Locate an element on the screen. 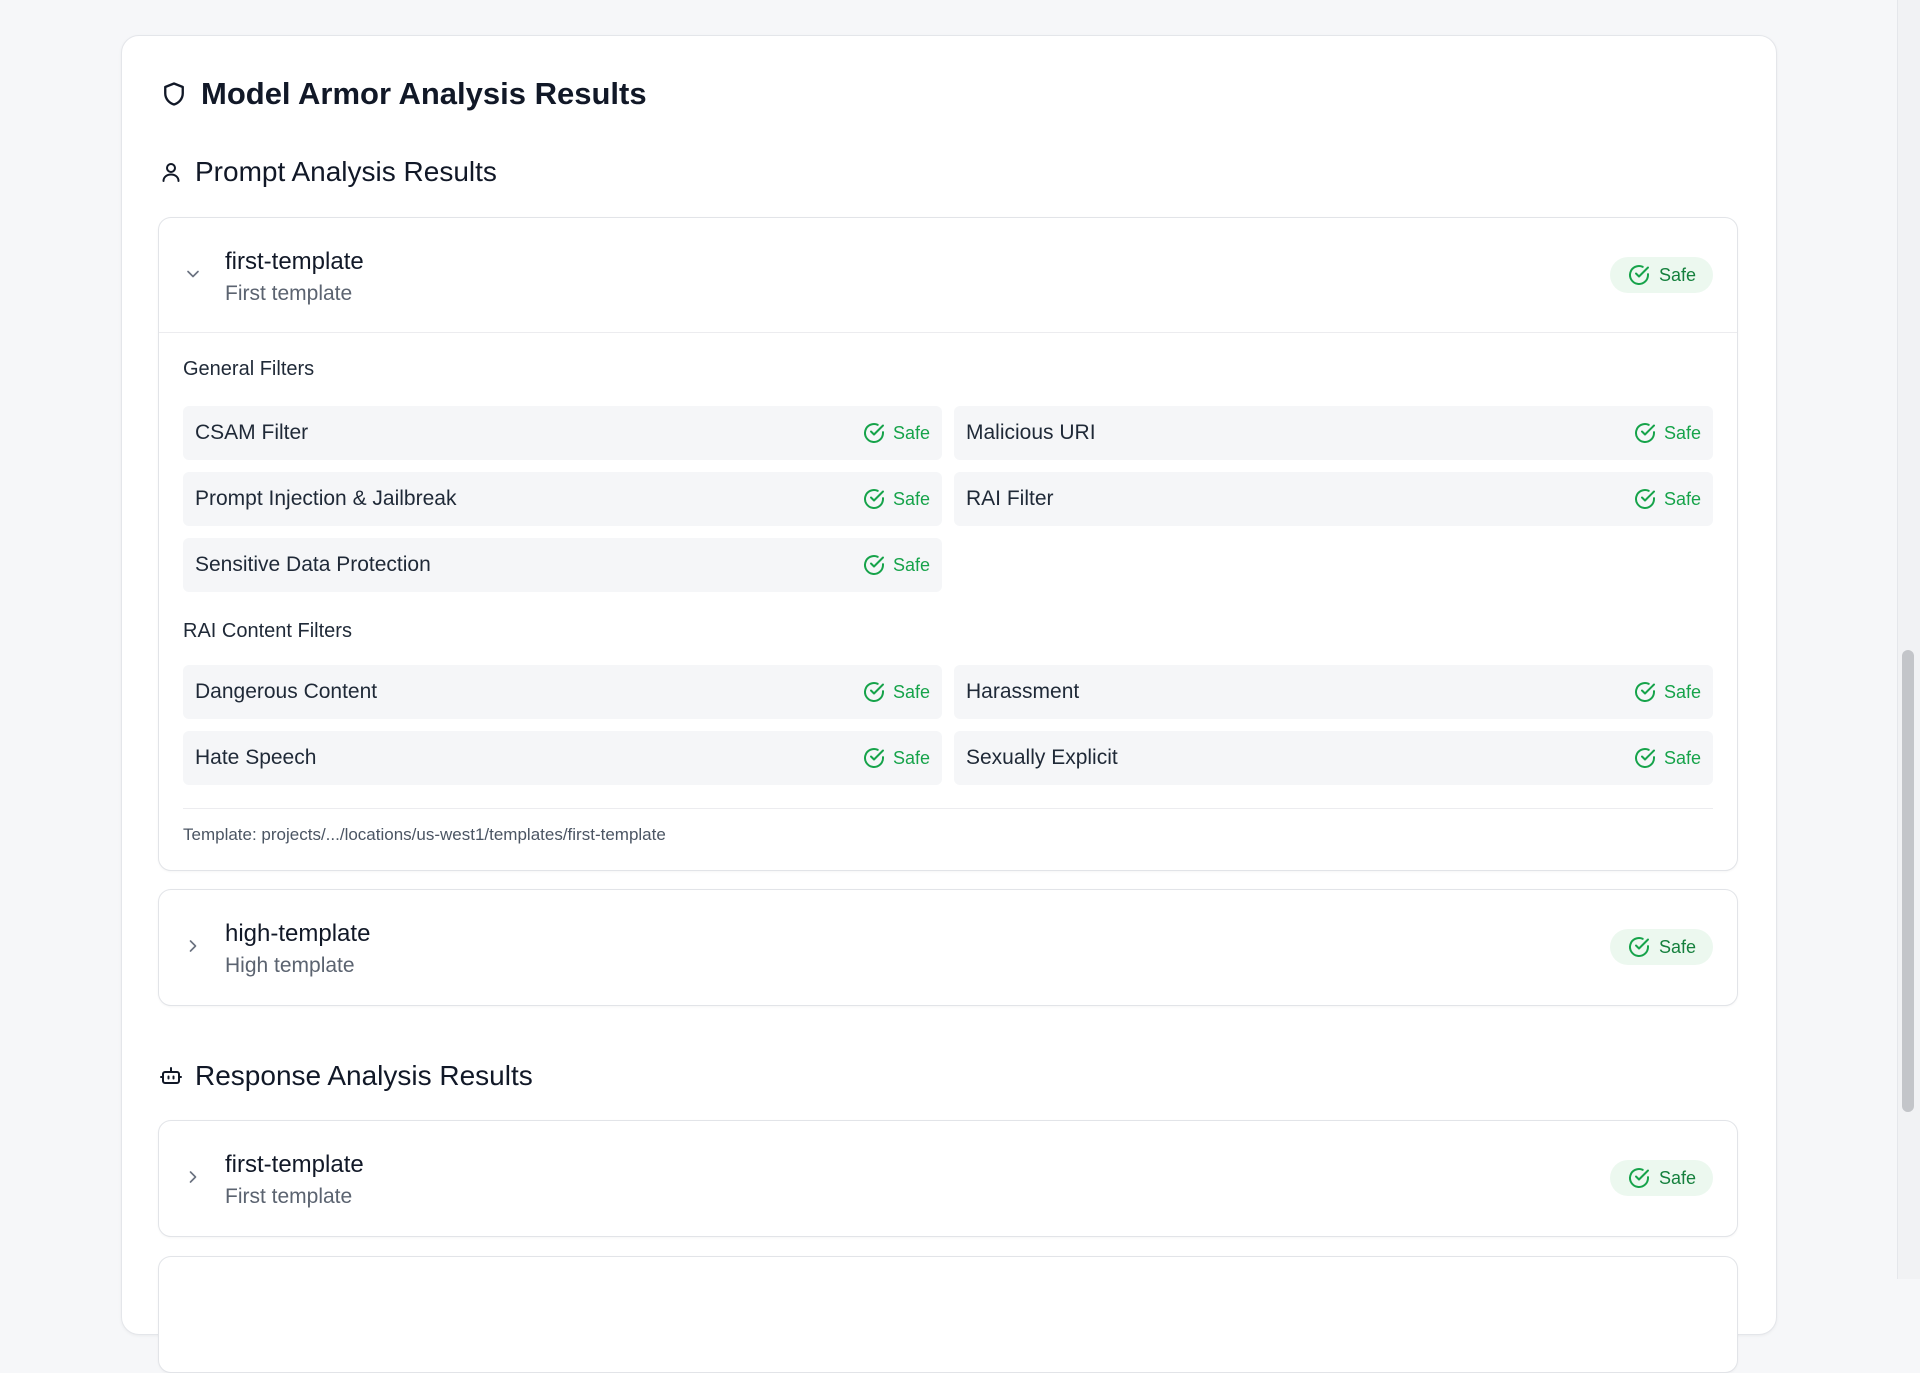  template-card-prompt-high-template: high-template High template Safe is located at coordinates (948, 947).